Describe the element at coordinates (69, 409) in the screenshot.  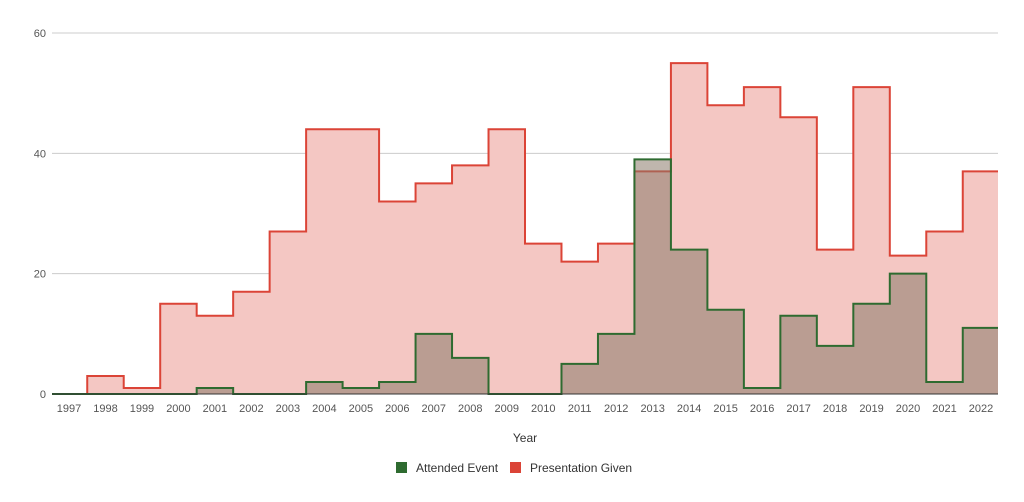
I see `x-tick-label-1997: 1997` at that location.